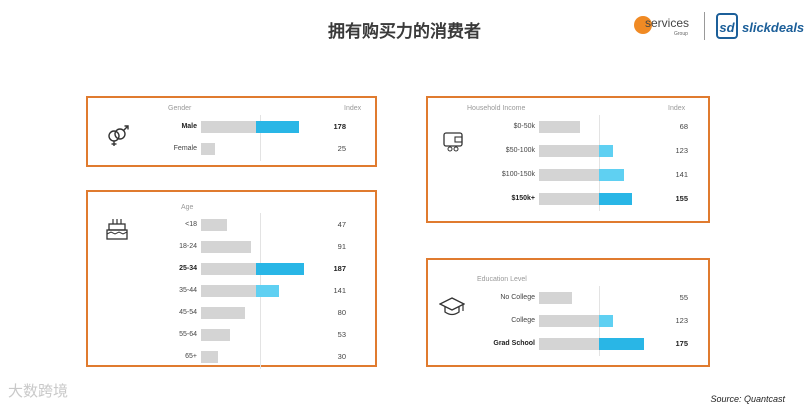 This screenshot has width=809, height=408. Describe the element at coordinates (683, 297) in the screenshot. I see `value-label: 55` at that location.